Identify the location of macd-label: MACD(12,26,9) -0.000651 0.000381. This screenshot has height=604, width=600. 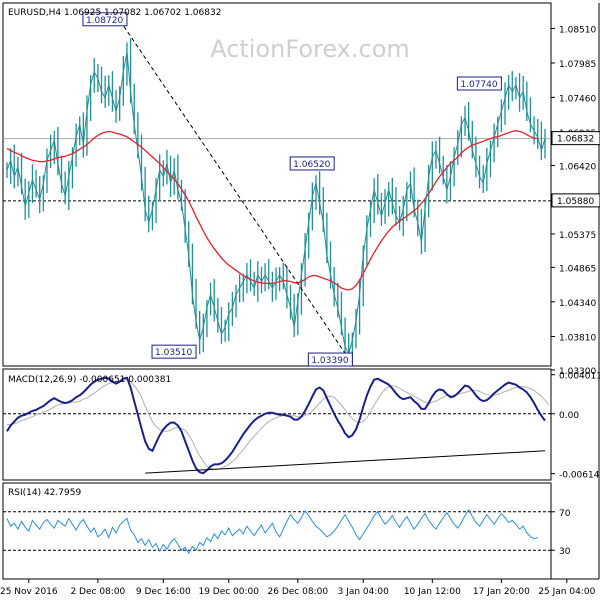
(89, 380).